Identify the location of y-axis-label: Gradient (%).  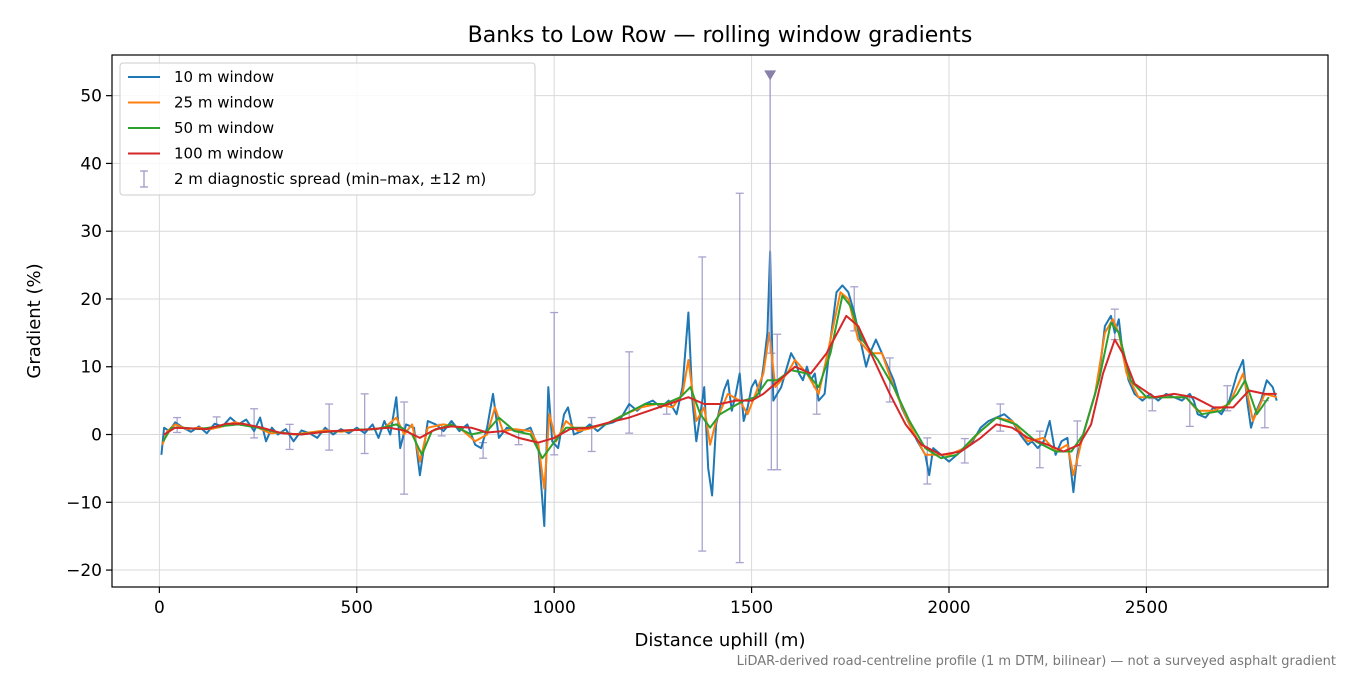
(34, 320).